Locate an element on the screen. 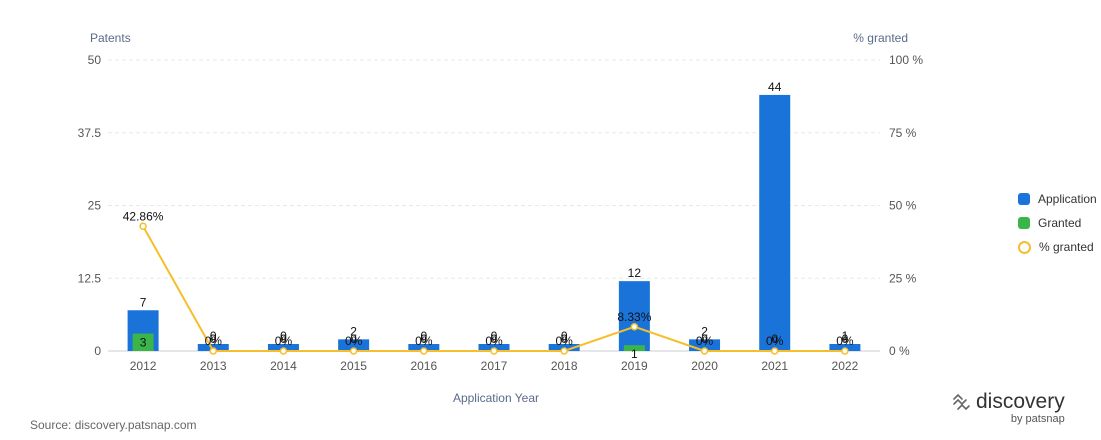 This screenshot has width=1101, height=440. x-tick-label: 2014 is located at coordinates (283, 366).